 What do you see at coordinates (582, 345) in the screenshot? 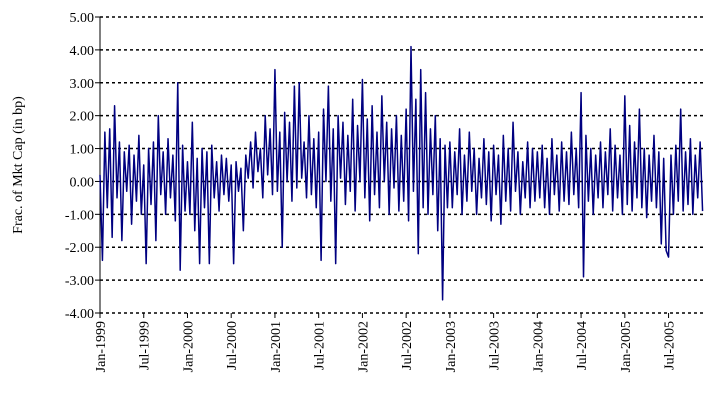
I see `x-tick-label: Jul-2004` at bounding box center [582, 345].